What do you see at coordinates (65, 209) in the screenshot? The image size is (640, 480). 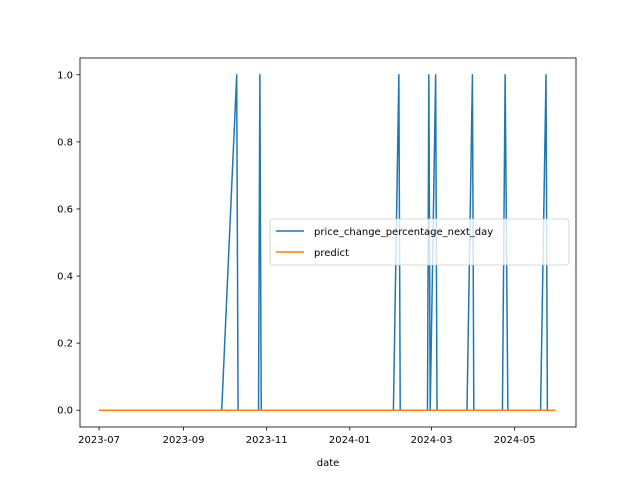 I see `y-tick-label: 0.6` at bounding box center [65, 209].